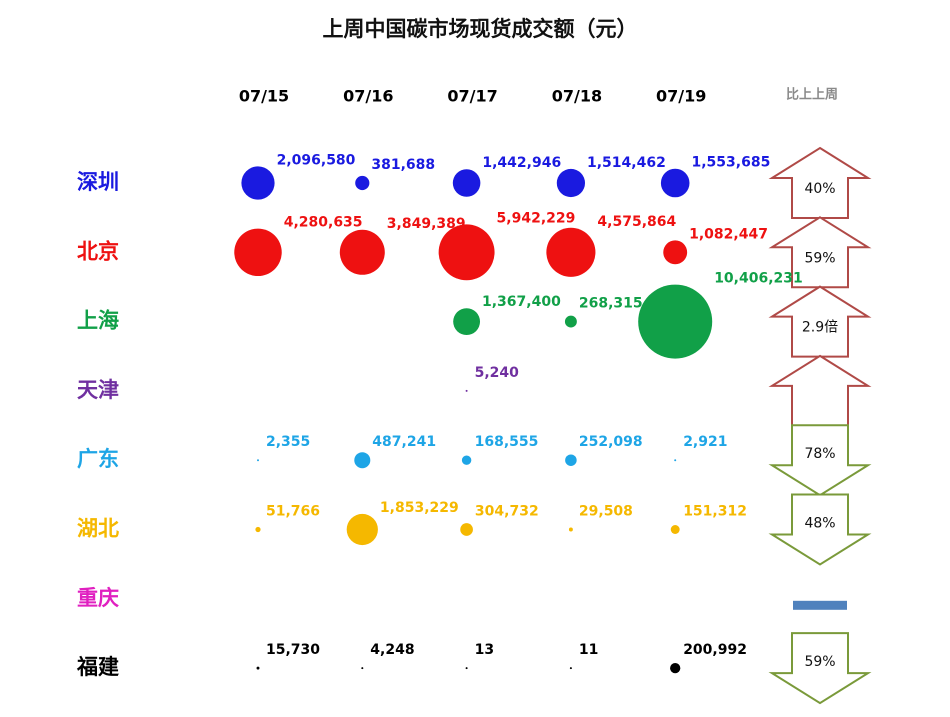  I want to click on data-label: 11, so click(588, 650).